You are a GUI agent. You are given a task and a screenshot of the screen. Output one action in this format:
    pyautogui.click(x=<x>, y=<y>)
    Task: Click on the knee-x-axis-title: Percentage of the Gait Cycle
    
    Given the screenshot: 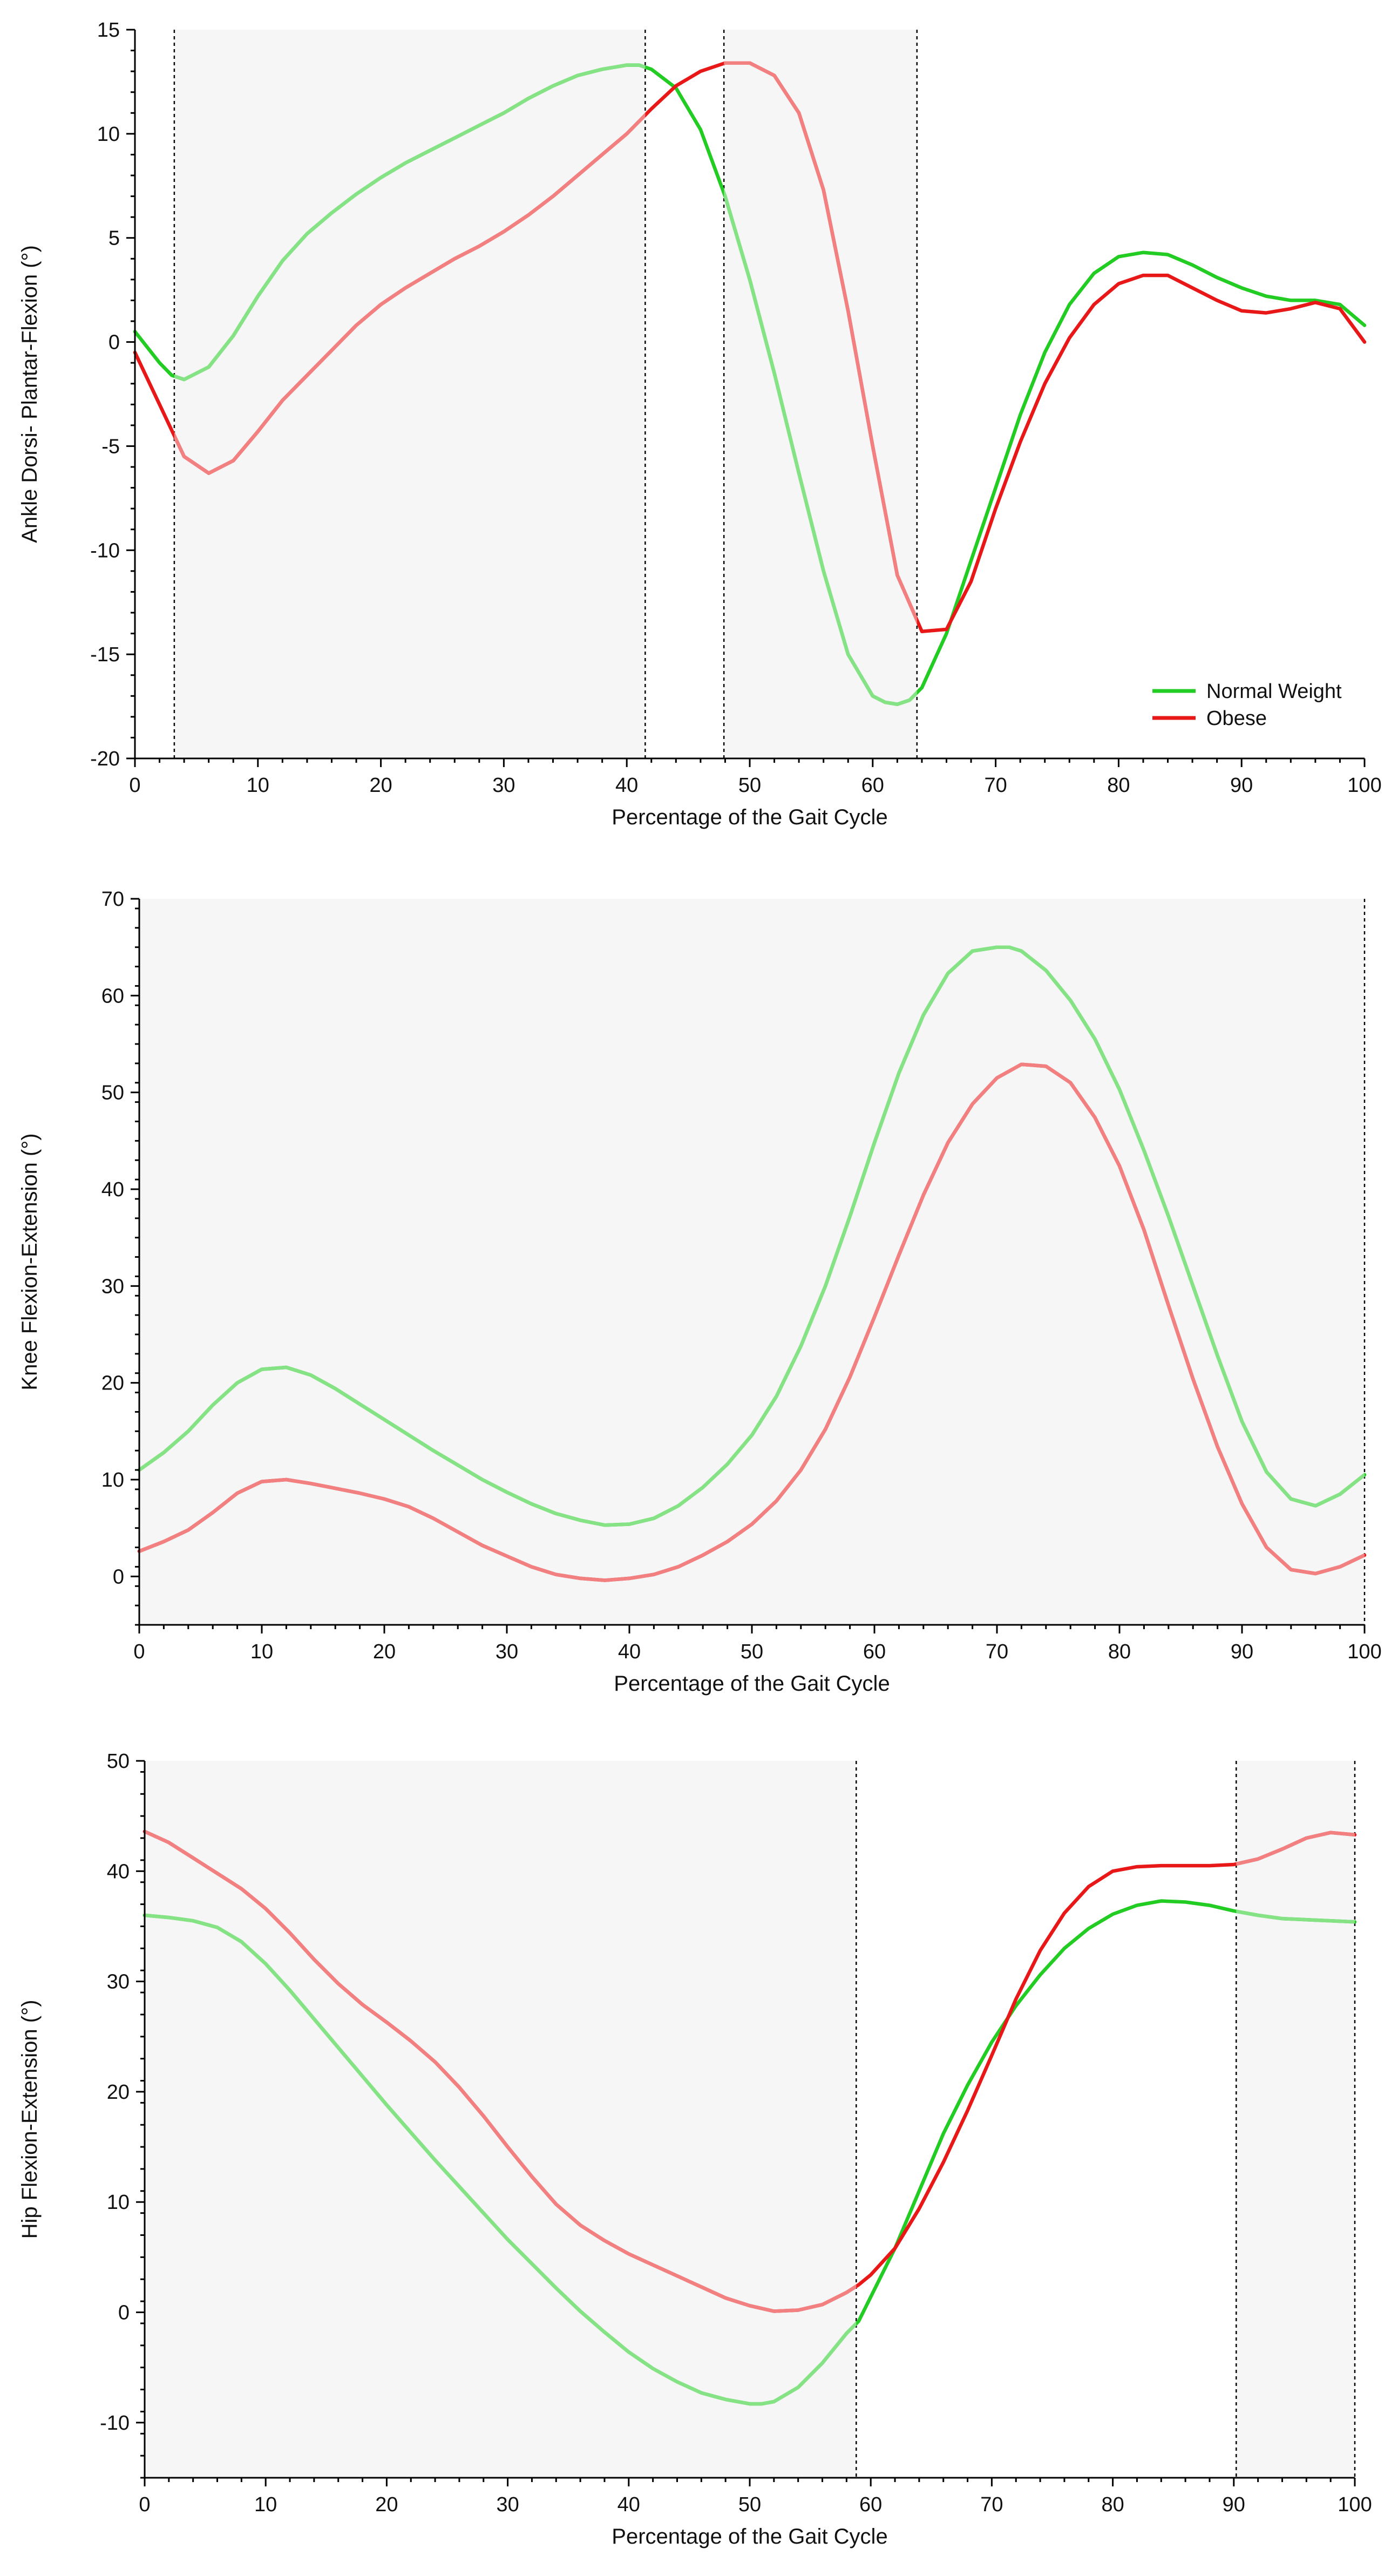 What is the action you would take?
    pyautogui.click(x=752, y=1684)
    